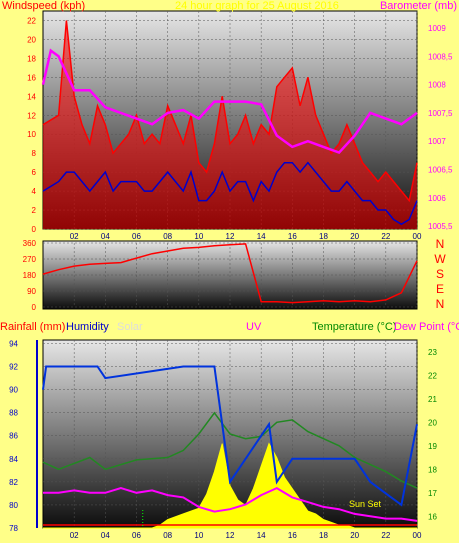  Describe the element at coordinates (30, 259) in the screenshot. I see `direction-y-tick: 270` at that location.